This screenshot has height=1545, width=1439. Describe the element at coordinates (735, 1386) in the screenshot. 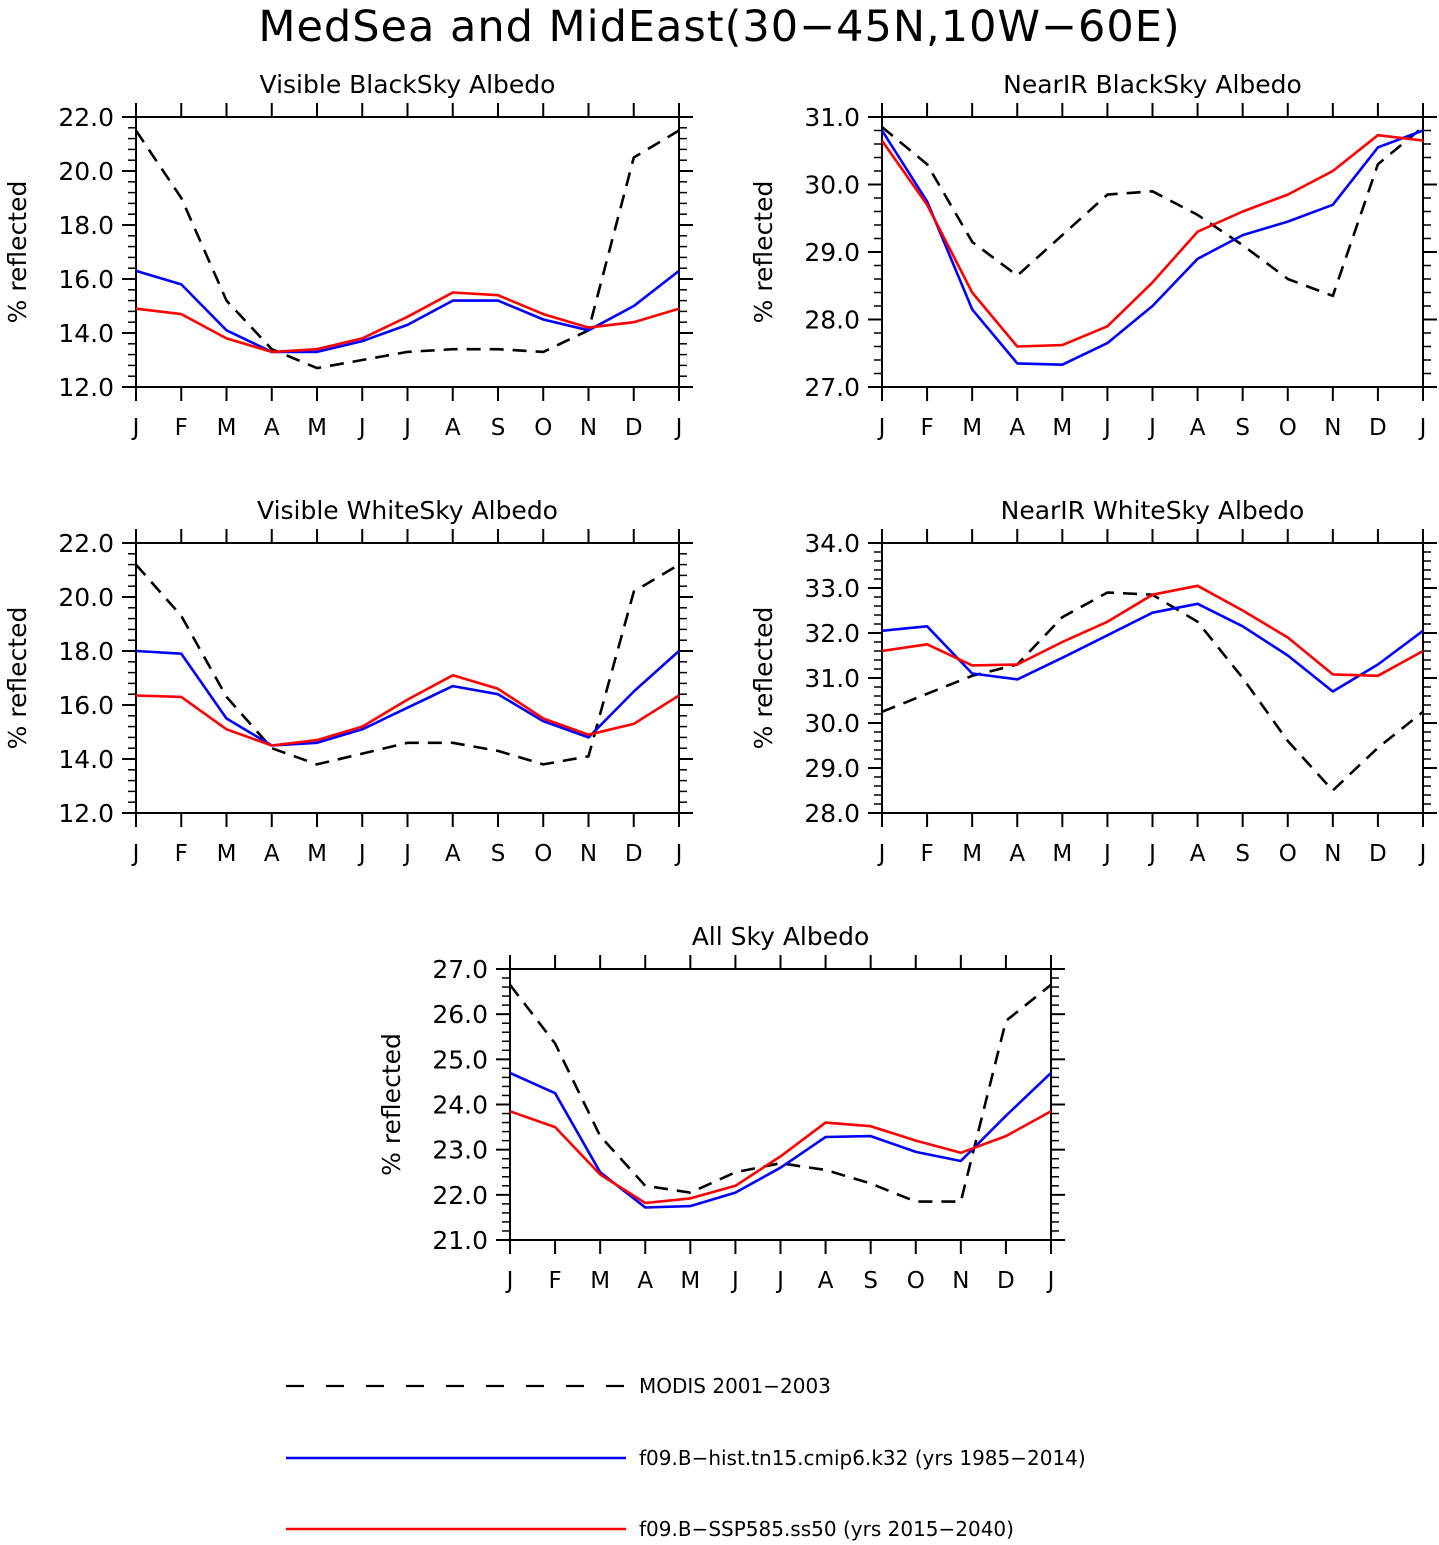

I see `legend-label: MODIS 2001−2003` at that location.